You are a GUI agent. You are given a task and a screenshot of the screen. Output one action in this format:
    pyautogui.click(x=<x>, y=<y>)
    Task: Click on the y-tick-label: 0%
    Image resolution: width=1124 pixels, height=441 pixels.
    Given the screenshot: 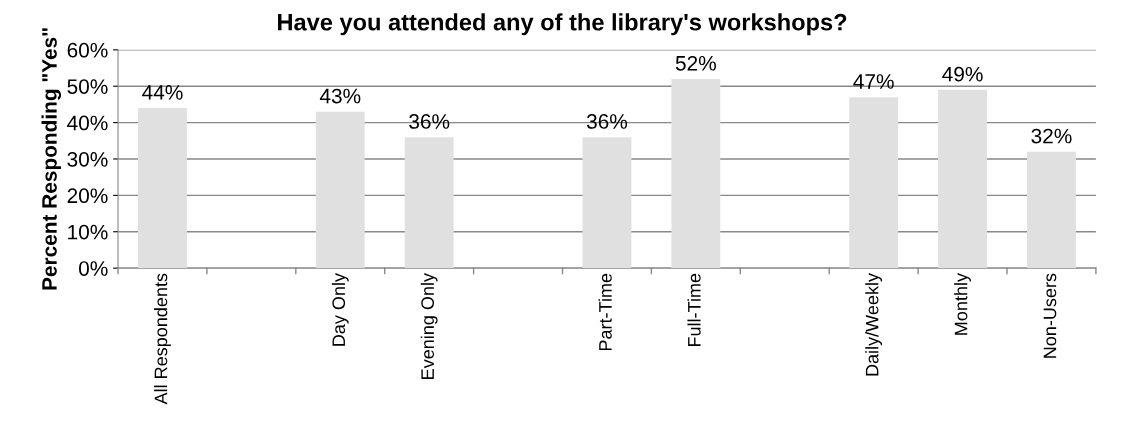 What is the action you would take?
    pyautogui.click(x=93, y=268)
    